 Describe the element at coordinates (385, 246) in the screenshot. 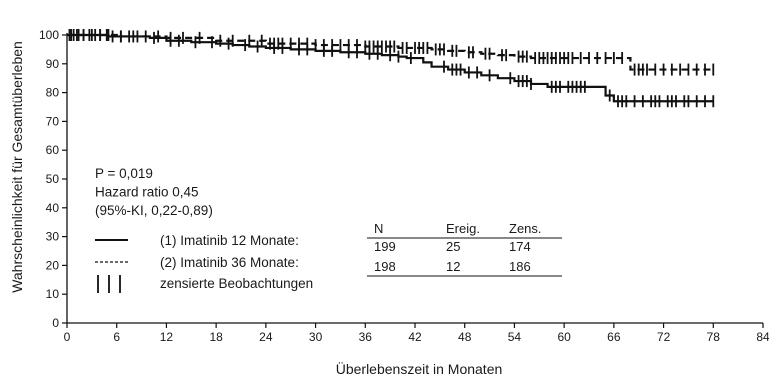

I see `table-cell: 199` at that location.